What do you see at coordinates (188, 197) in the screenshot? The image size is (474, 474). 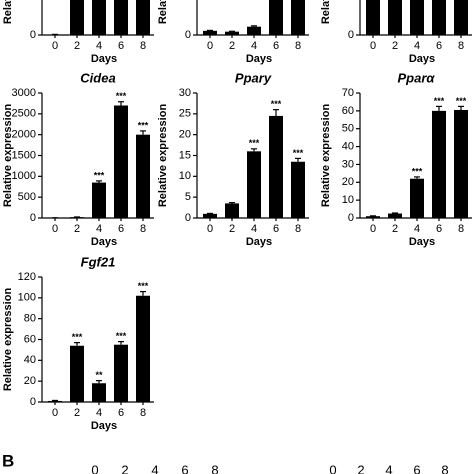 I see `y-tick-label: 5` at bounding box center [188, 197].